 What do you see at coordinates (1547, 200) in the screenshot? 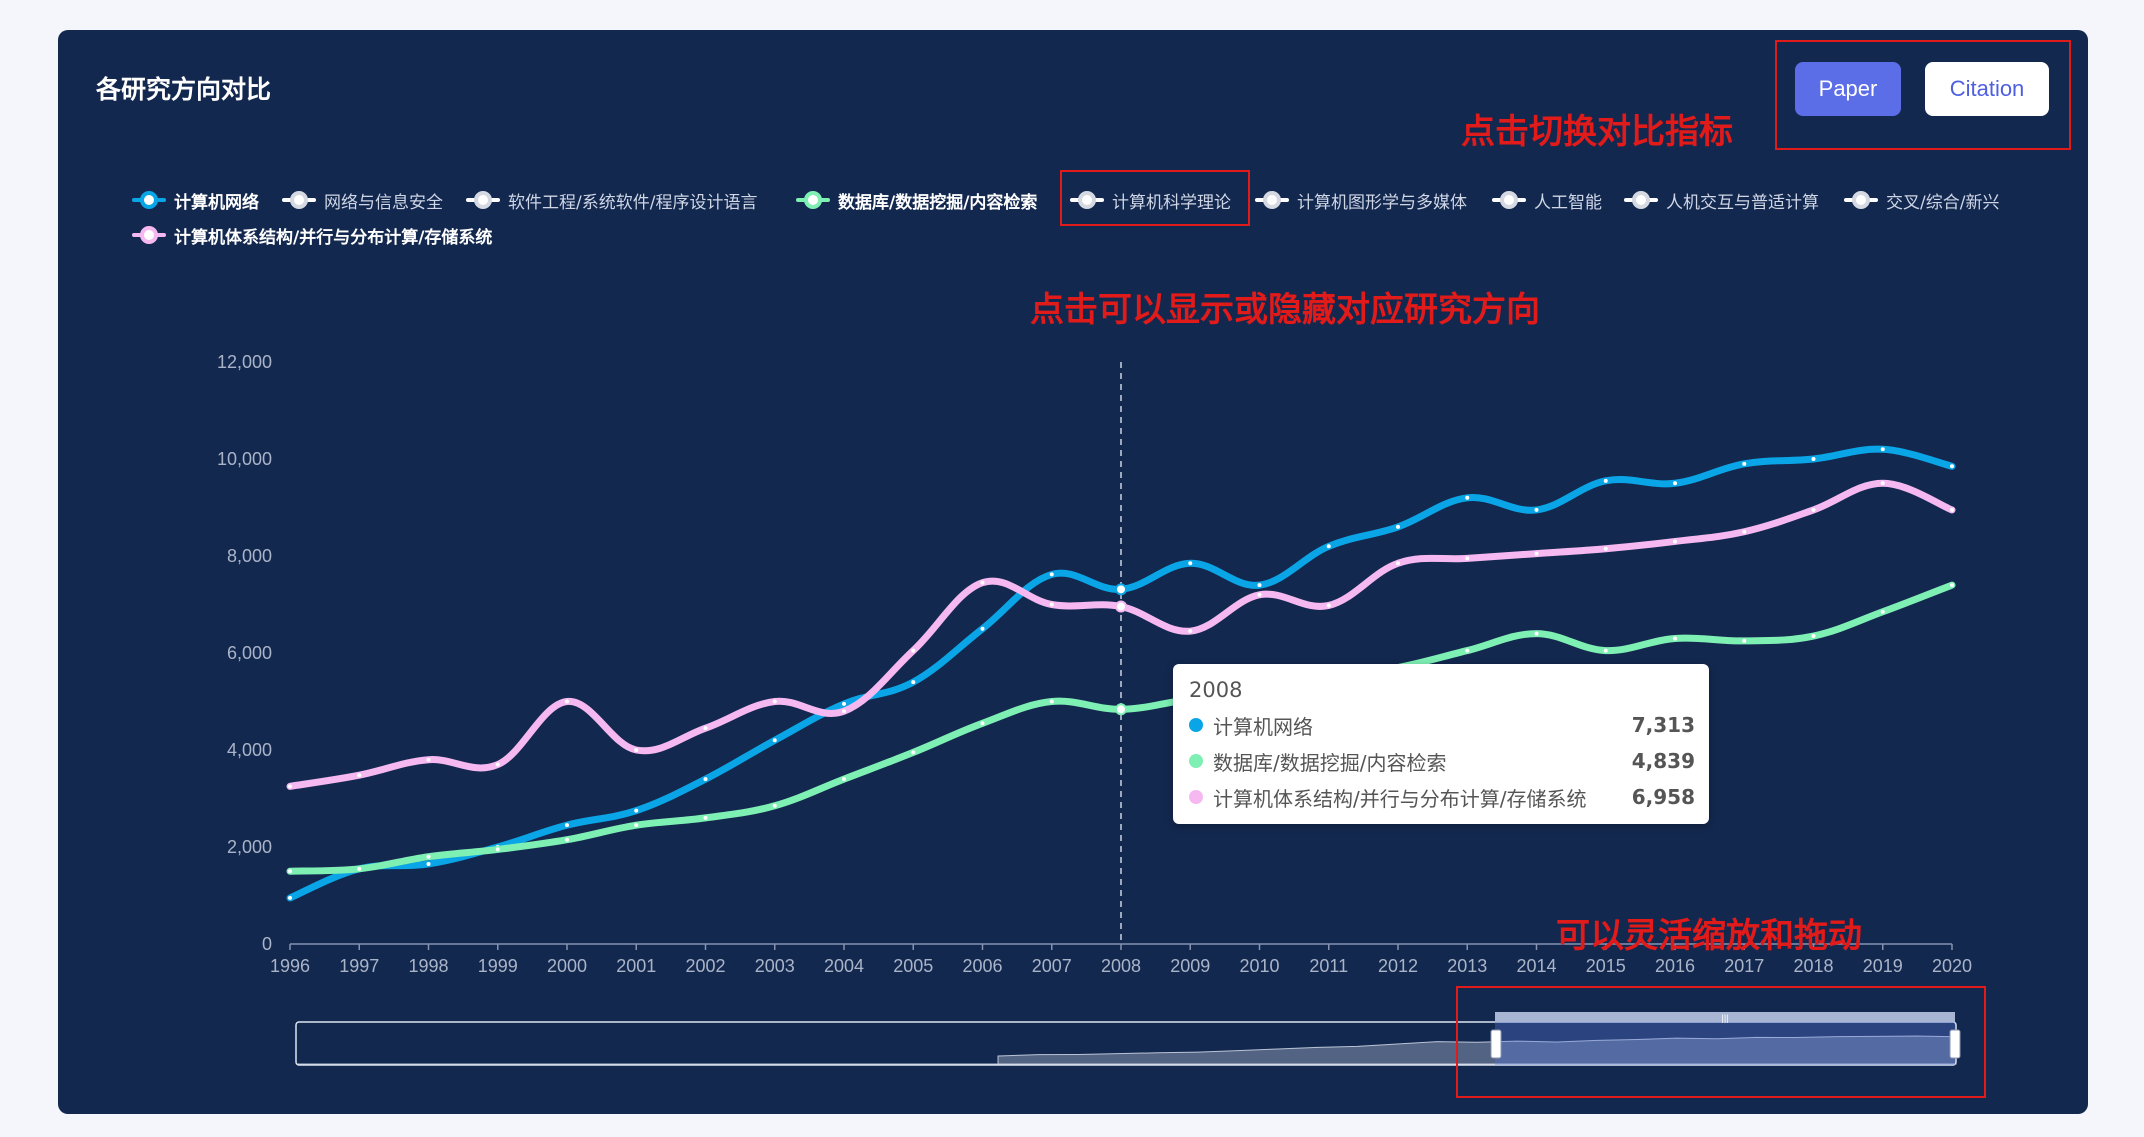
I see `legend-item-ai: 人工智能` at bounding box center [1547, 200].